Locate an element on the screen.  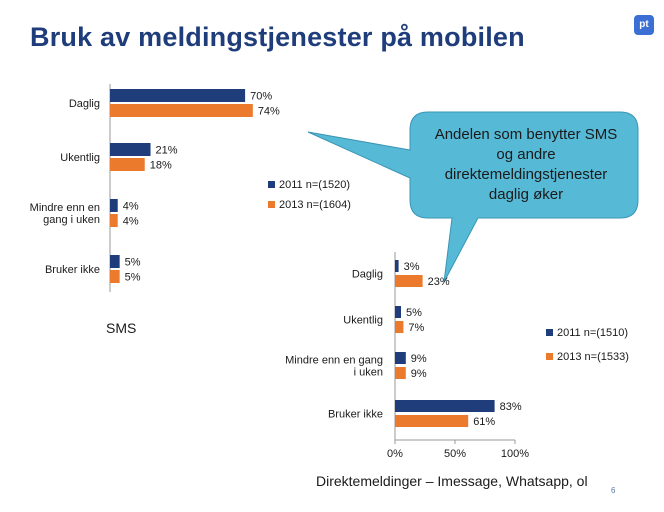
x-tick-label: 100% is located at coordinates (515, 454).